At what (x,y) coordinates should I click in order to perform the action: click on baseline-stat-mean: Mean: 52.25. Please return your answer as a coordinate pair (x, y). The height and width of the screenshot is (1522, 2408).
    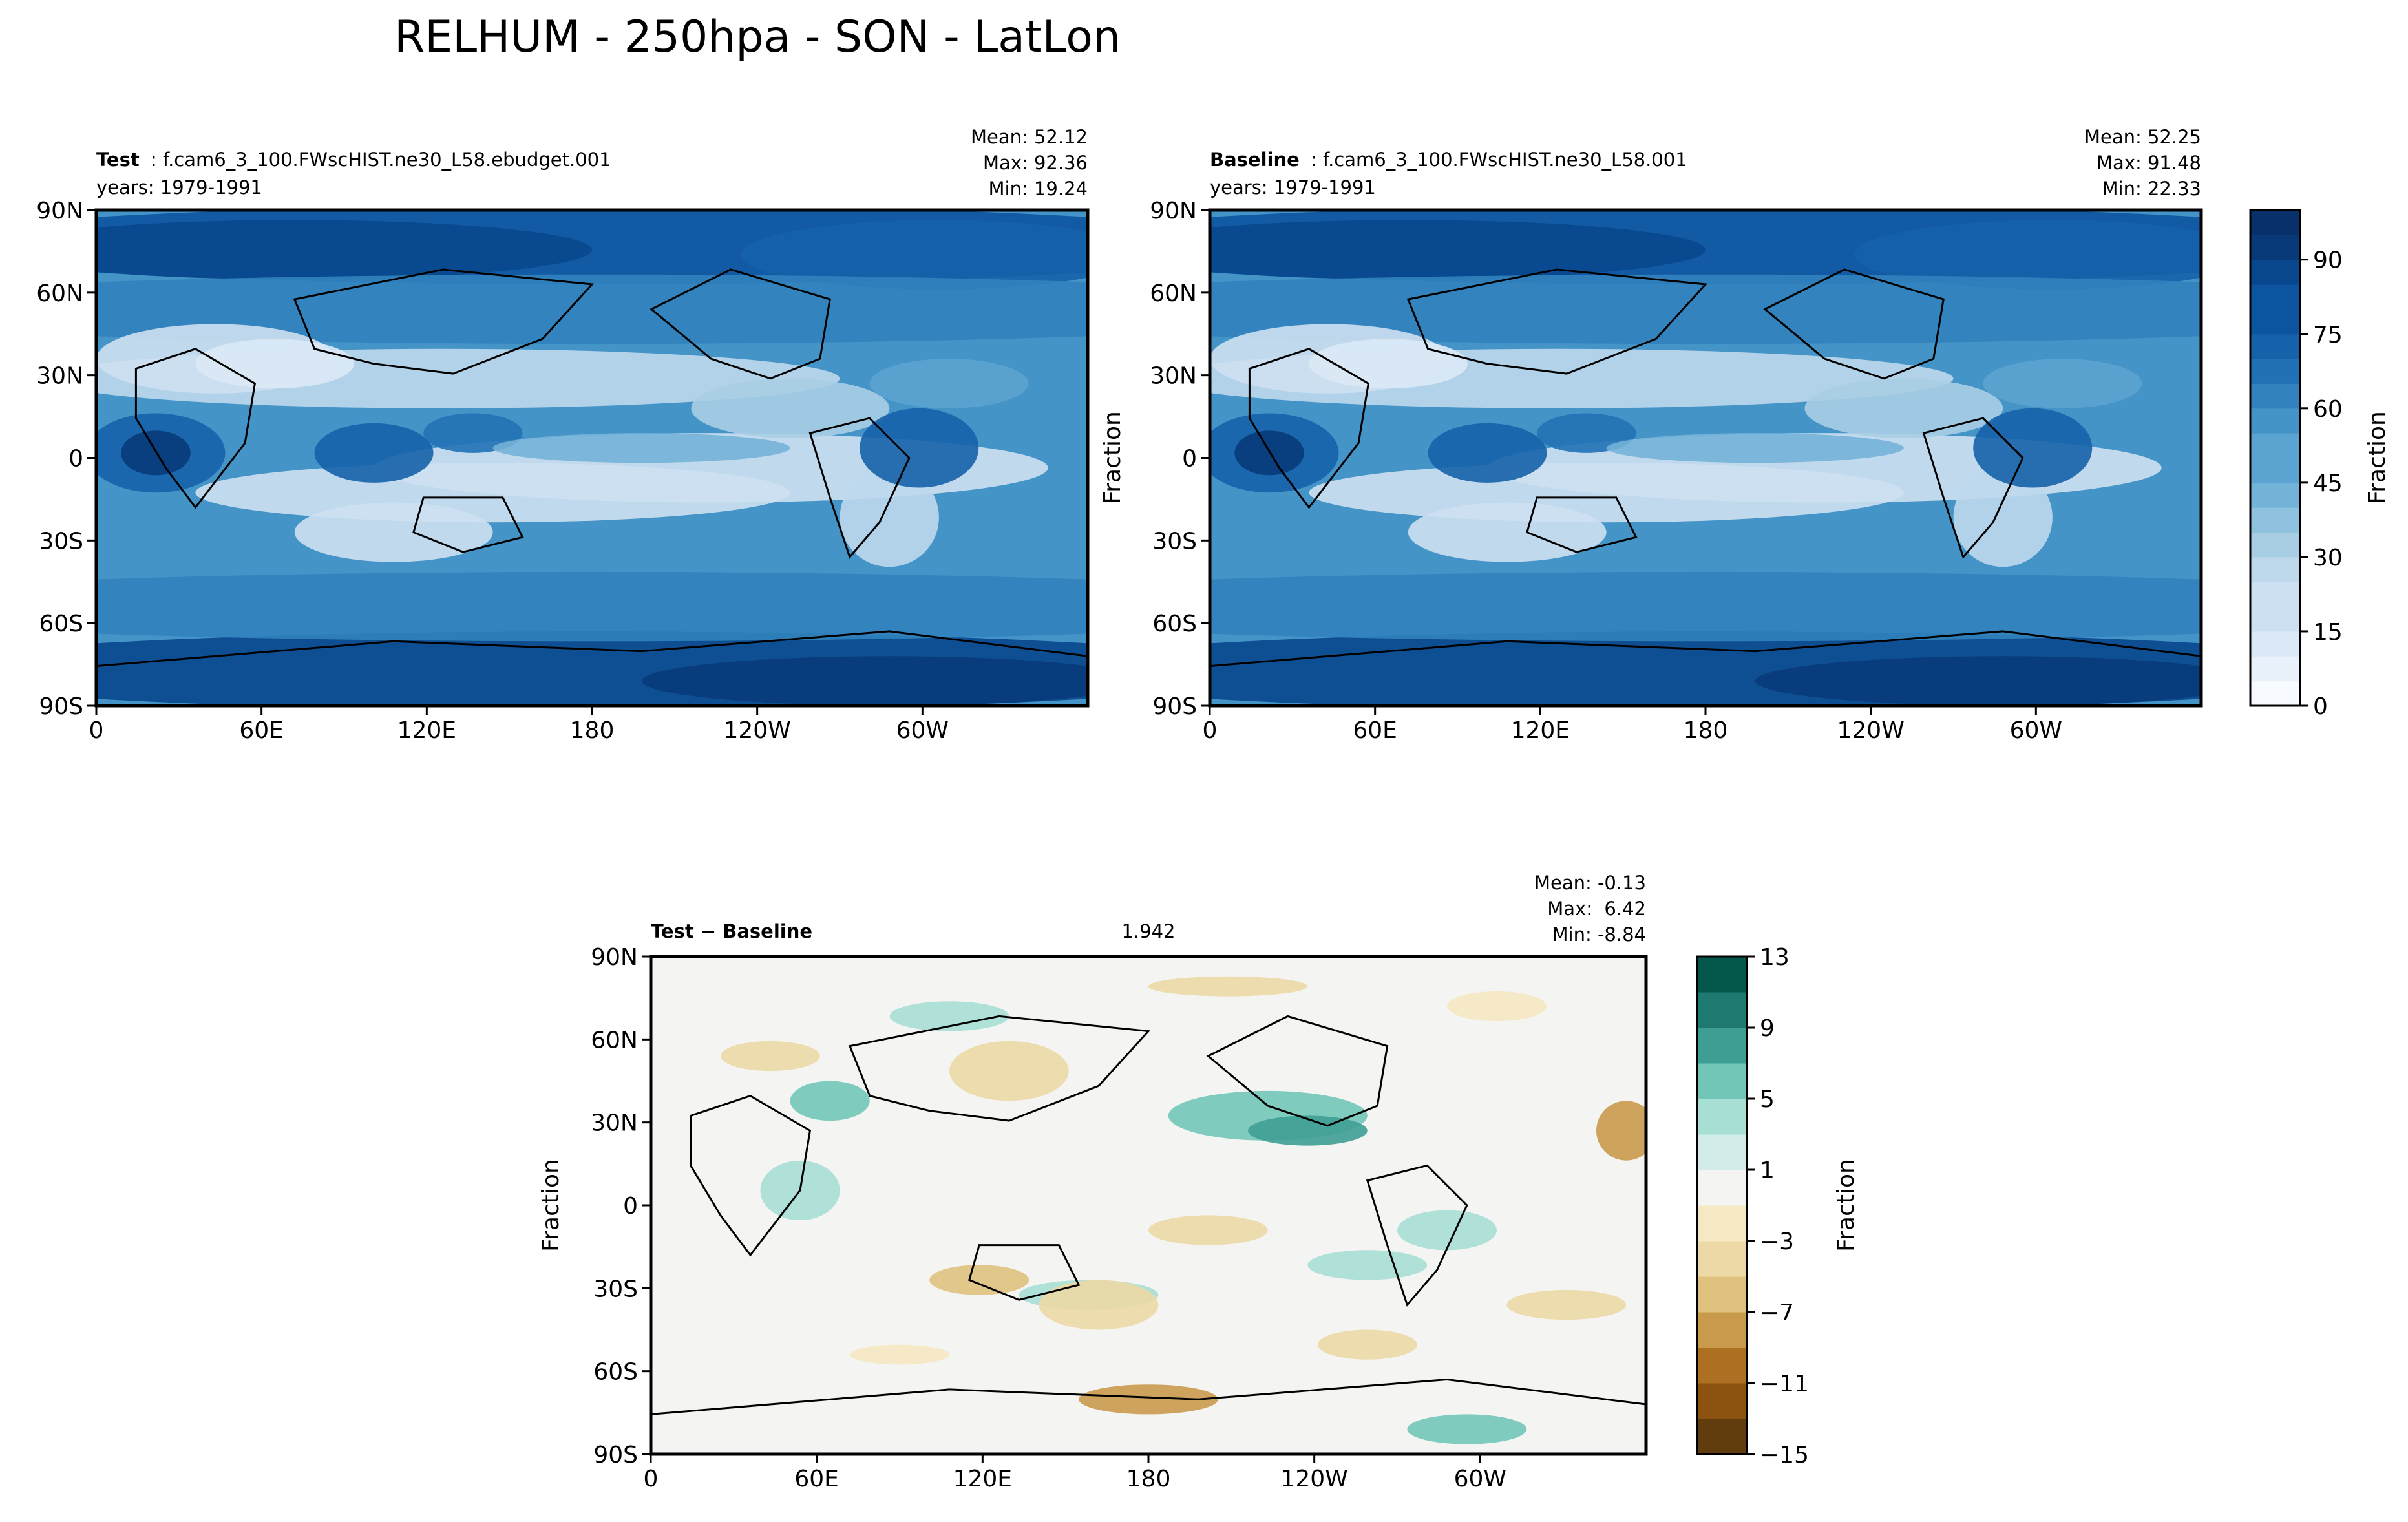
    Looking at the image, I should click on (2142, 137).